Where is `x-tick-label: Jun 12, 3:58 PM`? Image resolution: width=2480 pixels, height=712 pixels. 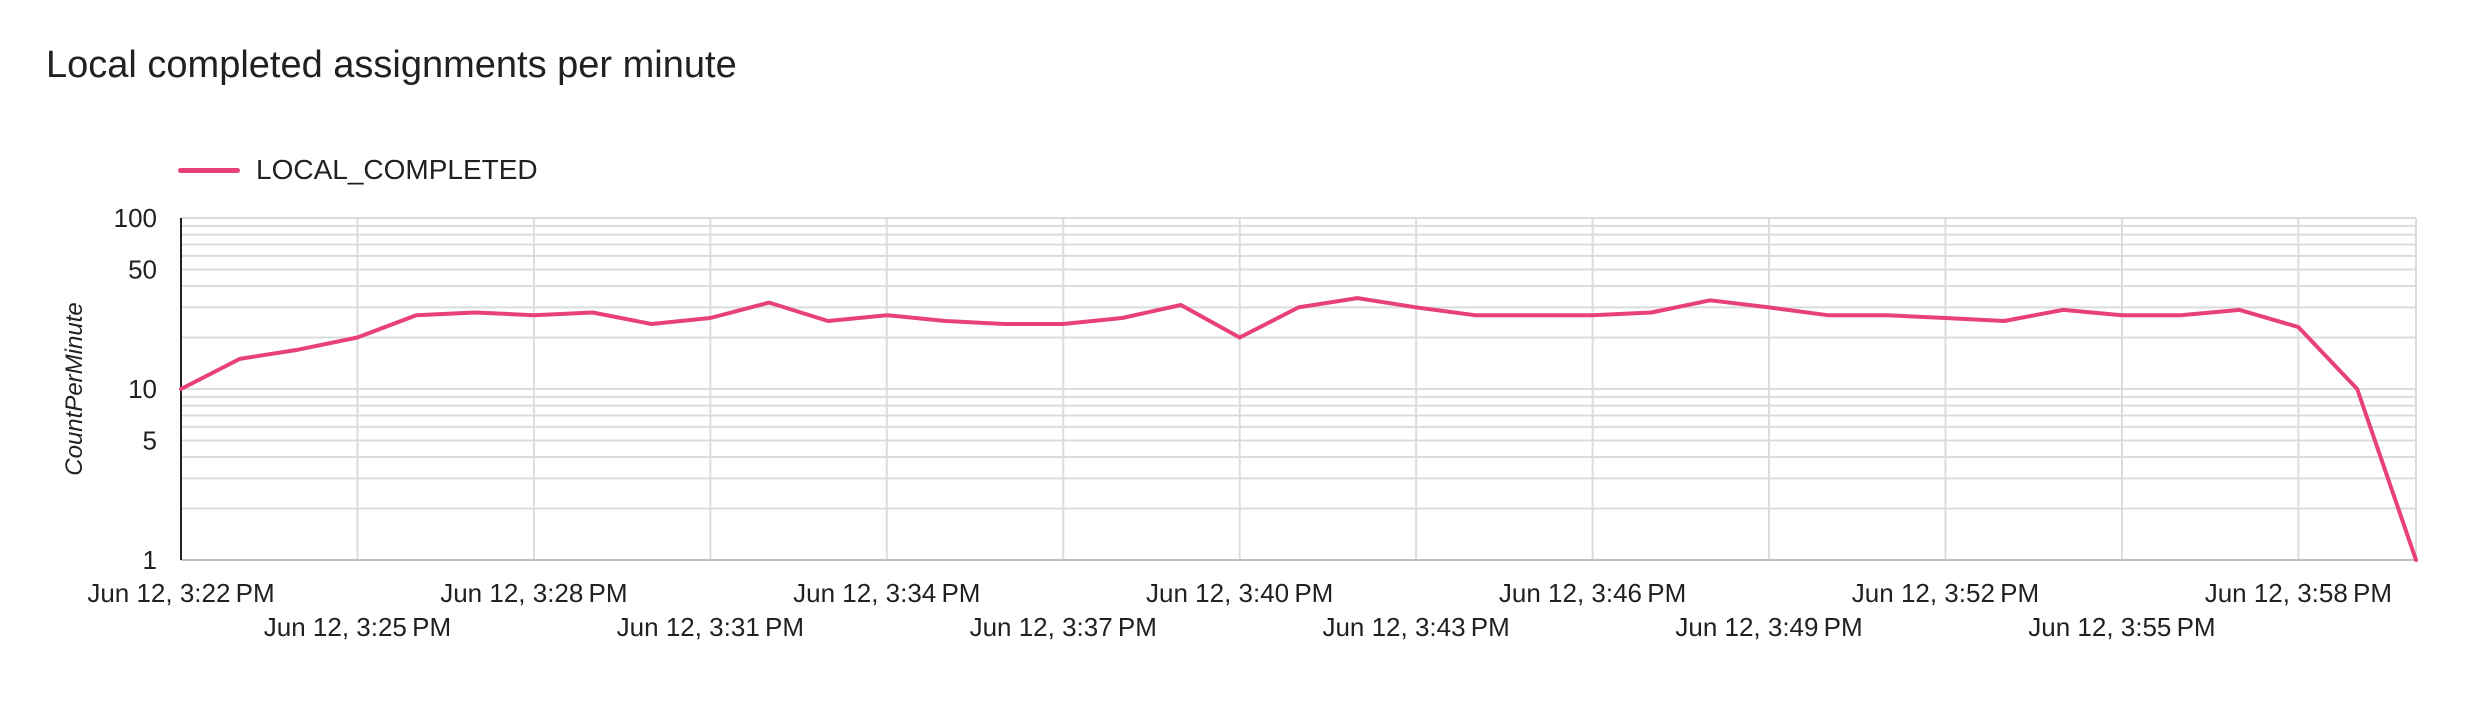 x-tick-label: Jun 12, 3:58 PM is located at coordinates (2298, 593).